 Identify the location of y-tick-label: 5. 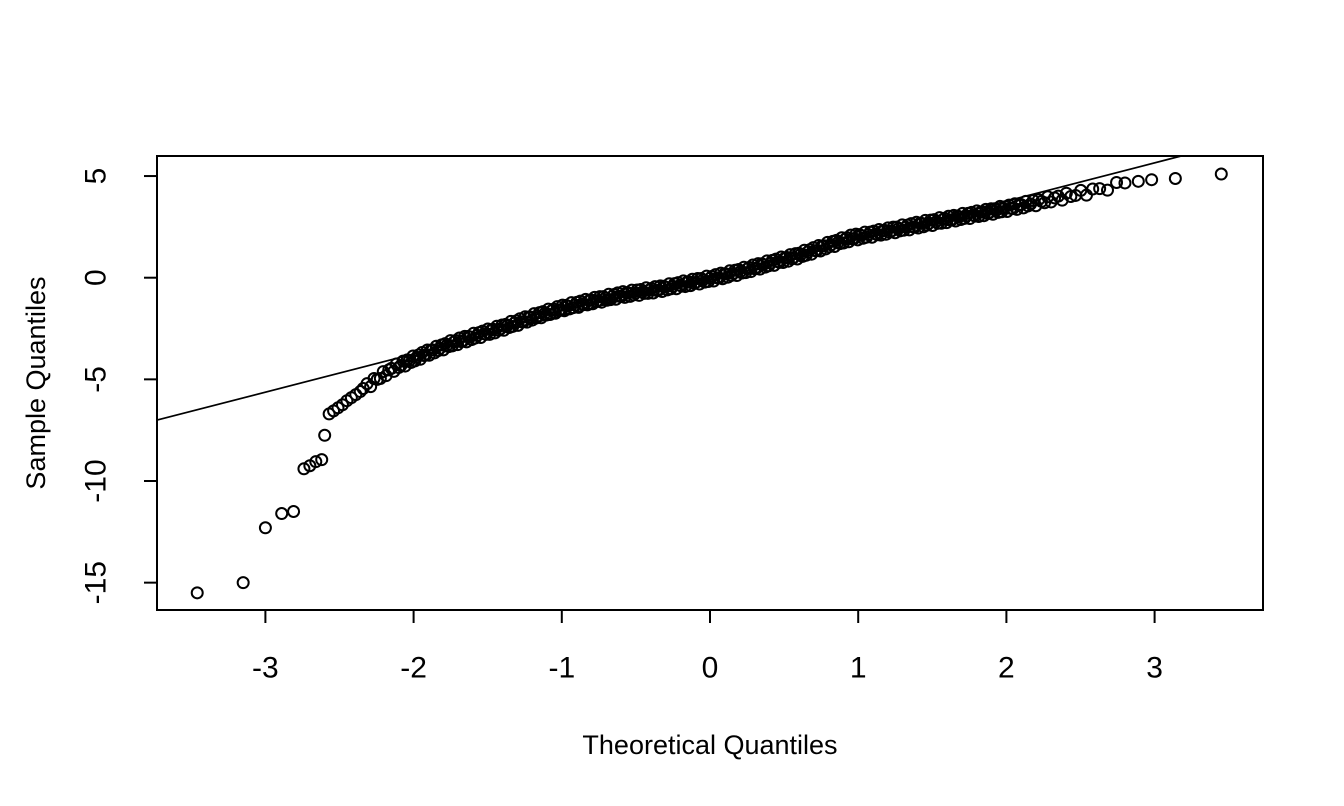
(96, 176).